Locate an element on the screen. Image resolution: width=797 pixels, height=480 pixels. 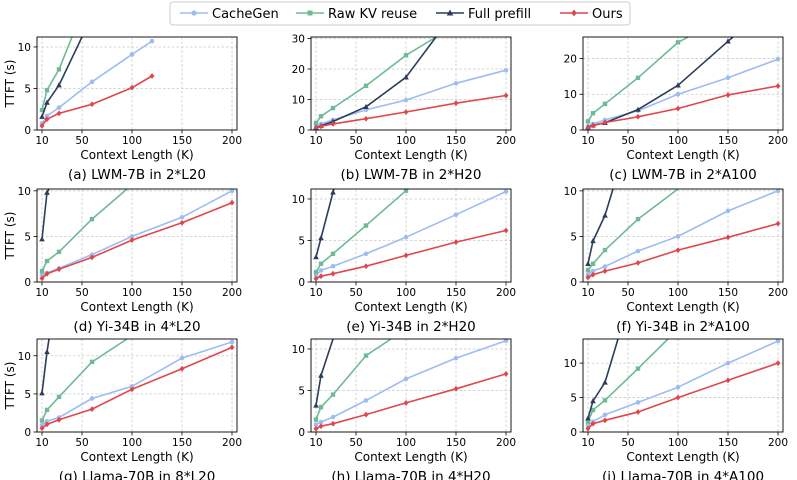
chart-h-series-raw-kv-reuse-point is located at coordinates (316, 419).